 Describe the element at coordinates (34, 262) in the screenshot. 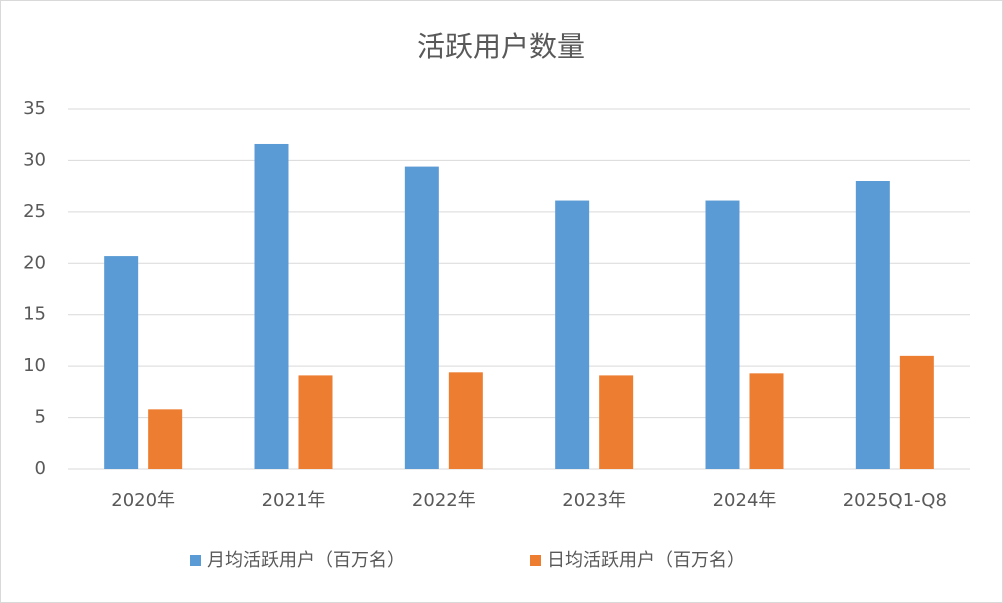

I see `y-tick-label: 20` at that location.